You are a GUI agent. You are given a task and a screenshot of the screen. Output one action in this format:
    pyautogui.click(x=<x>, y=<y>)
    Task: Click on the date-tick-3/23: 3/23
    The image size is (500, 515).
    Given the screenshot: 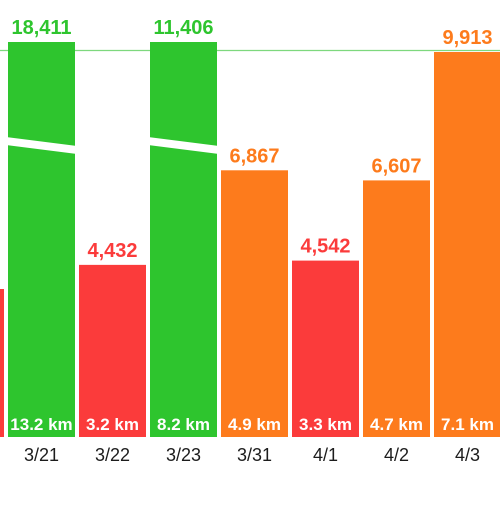 What is the action you would take?
    pyautogui.click(x=183, y=455)
    